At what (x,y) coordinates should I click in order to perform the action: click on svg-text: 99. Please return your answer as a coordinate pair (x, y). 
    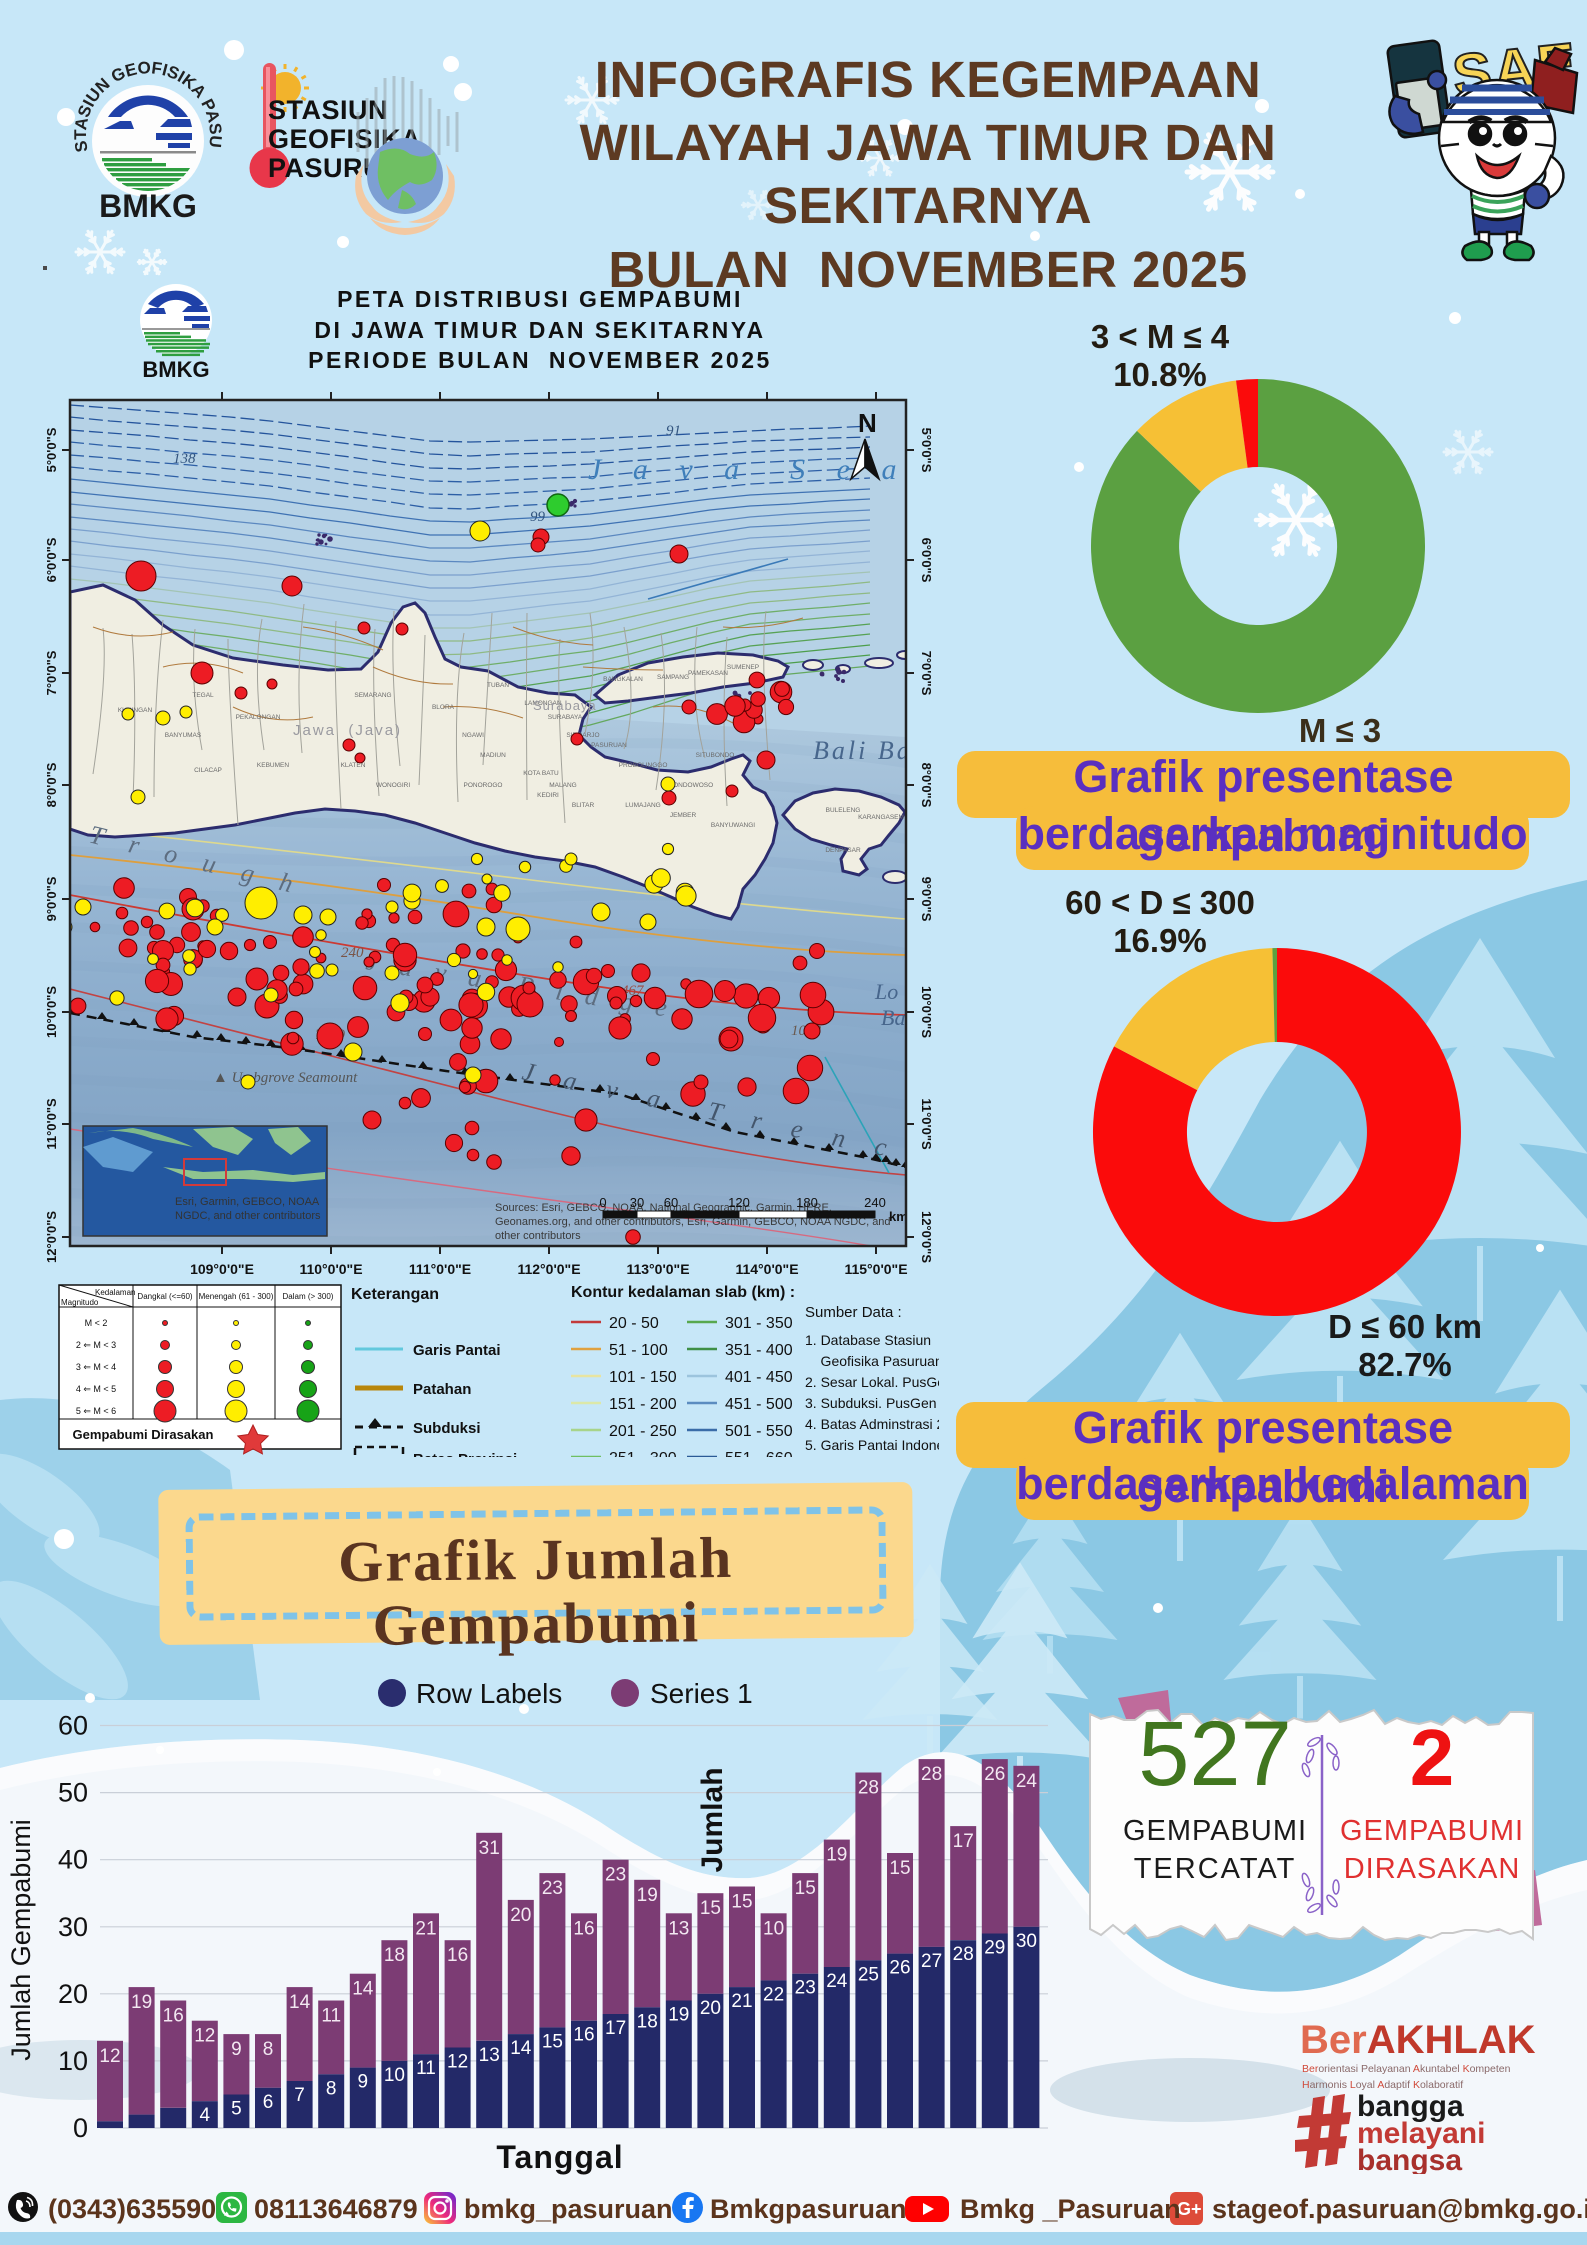
    Looking at the image, I should click on (538, 517).